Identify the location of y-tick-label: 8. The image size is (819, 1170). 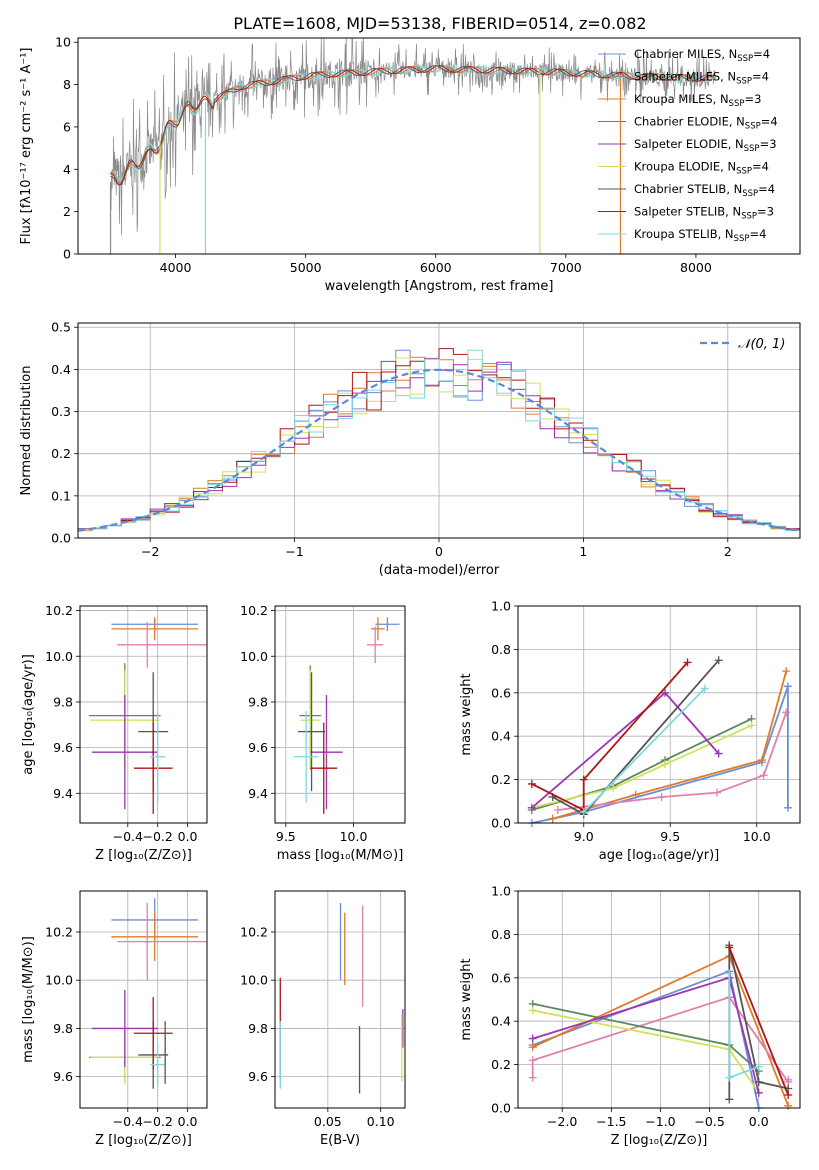
(67, 84).